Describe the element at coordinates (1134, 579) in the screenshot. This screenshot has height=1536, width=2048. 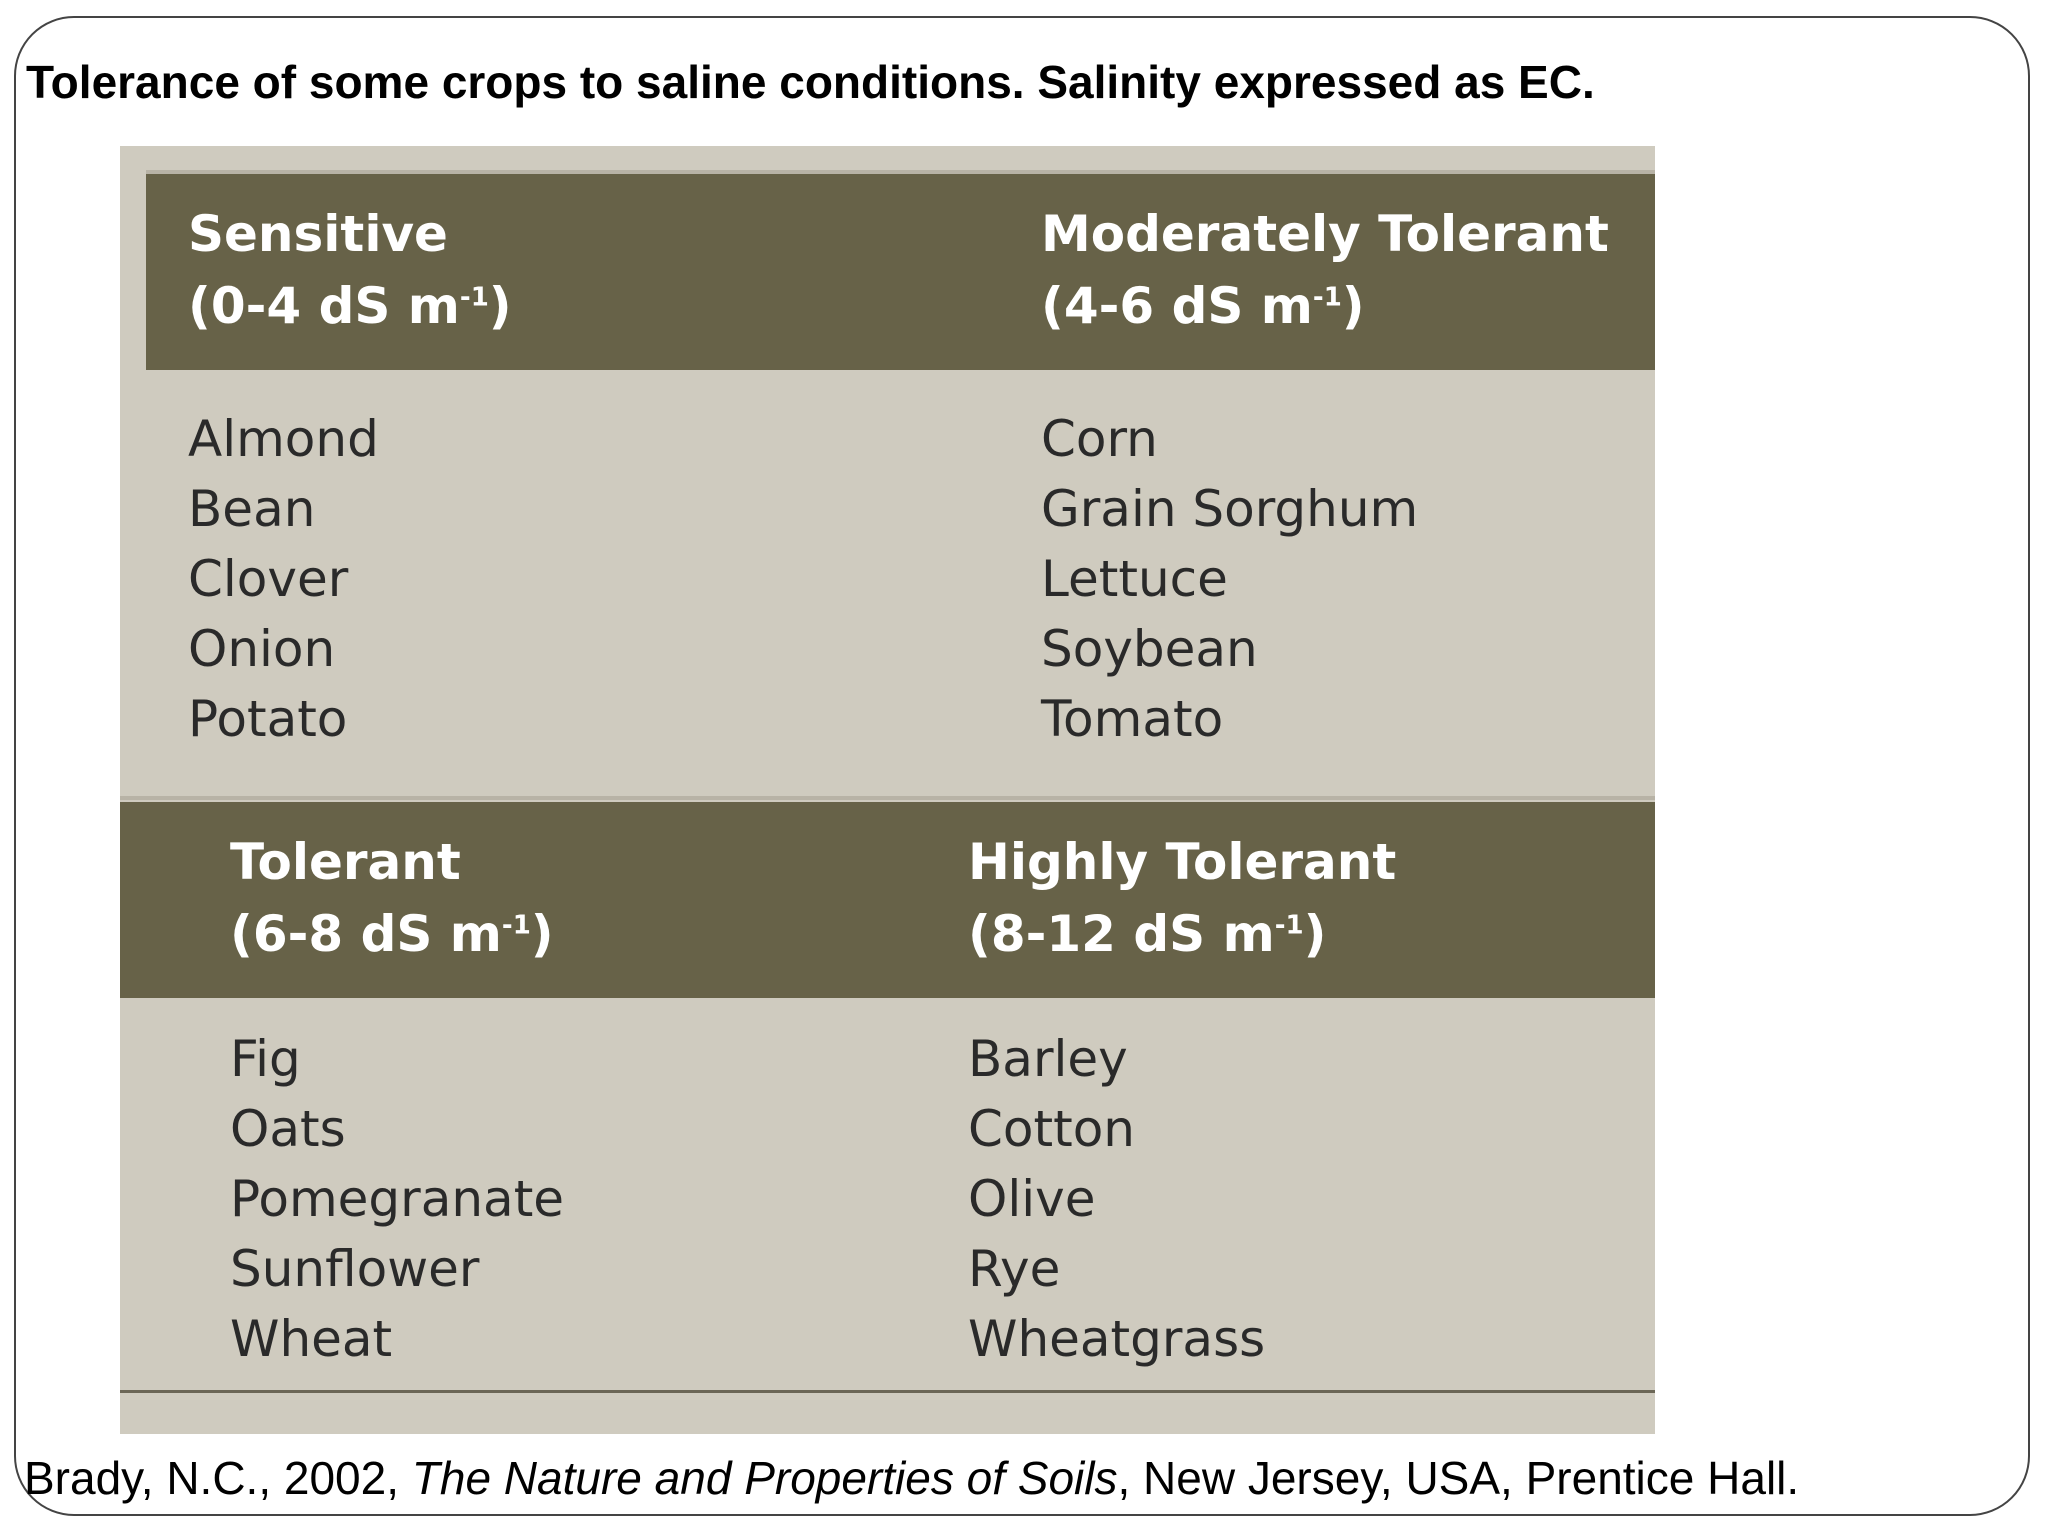
I see `list-item: Lettuce` at that location.